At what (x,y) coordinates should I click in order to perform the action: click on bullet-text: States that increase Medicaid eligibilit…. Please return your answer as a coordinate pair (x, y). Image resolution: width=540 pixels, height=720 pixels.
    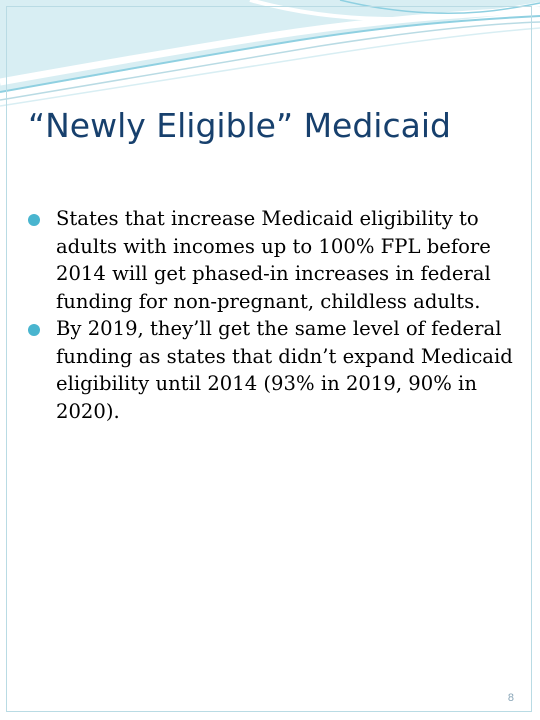
    Looking at the image, I should click on (273, 260).